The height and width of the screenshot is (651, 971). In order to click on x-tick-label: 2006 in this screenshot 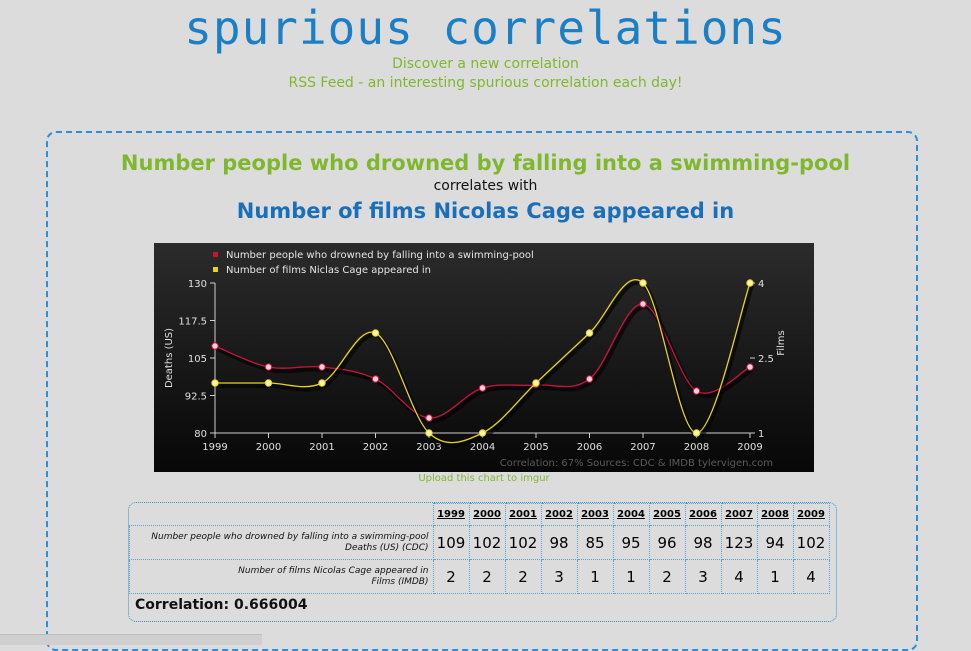, I will do `click(589, 447)`.